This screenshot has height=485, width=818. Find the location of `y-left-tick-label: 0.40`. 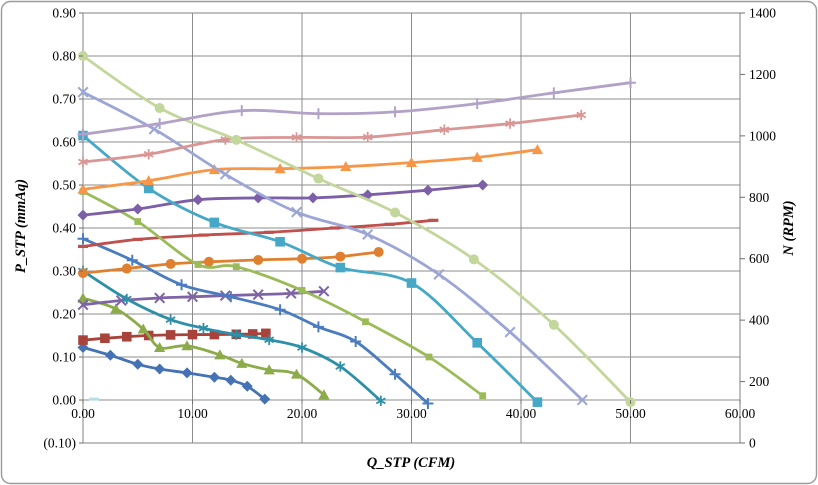

y-left-tick-label: 0.40 is located at coordinates (64, 228).